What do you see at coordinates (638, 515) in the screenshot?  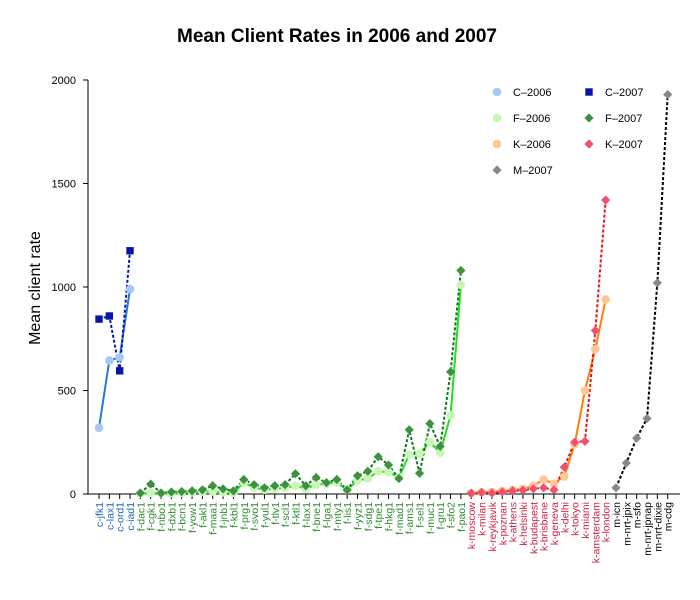 I see `x-tick-label: m-sfo` at bounding box center [638, 515].